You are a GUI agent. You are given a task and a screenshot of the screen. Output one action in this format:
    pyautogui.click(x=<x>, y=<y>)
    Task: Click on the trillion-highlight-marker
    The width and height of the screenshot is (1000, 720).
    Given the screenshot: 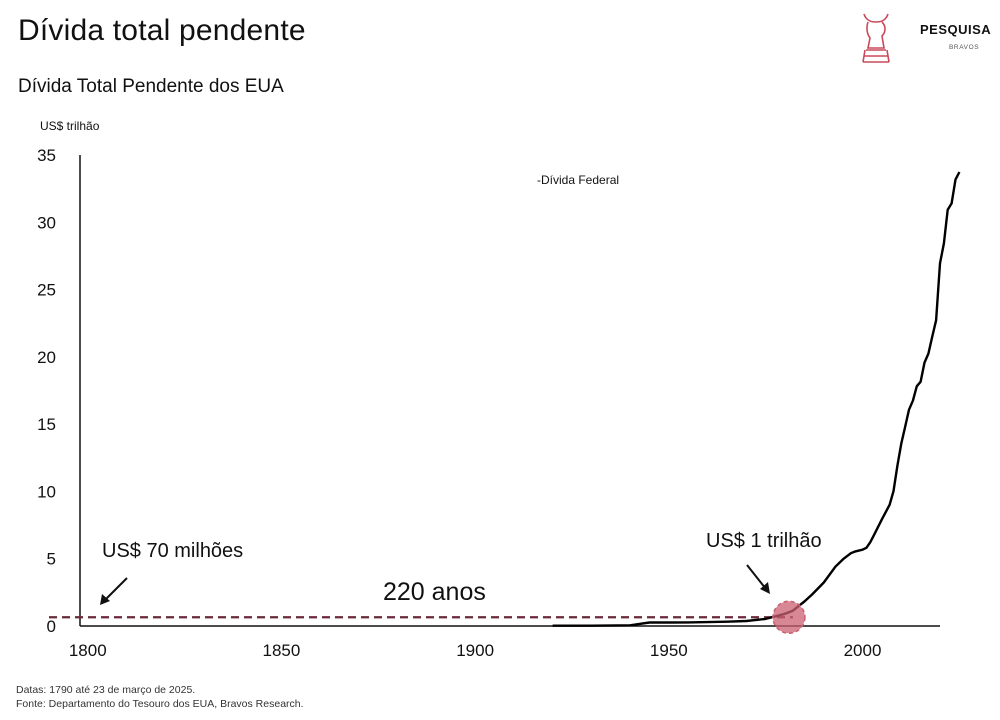 What is the action you would take?
    pyautogui.click(x=789, y=617)
    